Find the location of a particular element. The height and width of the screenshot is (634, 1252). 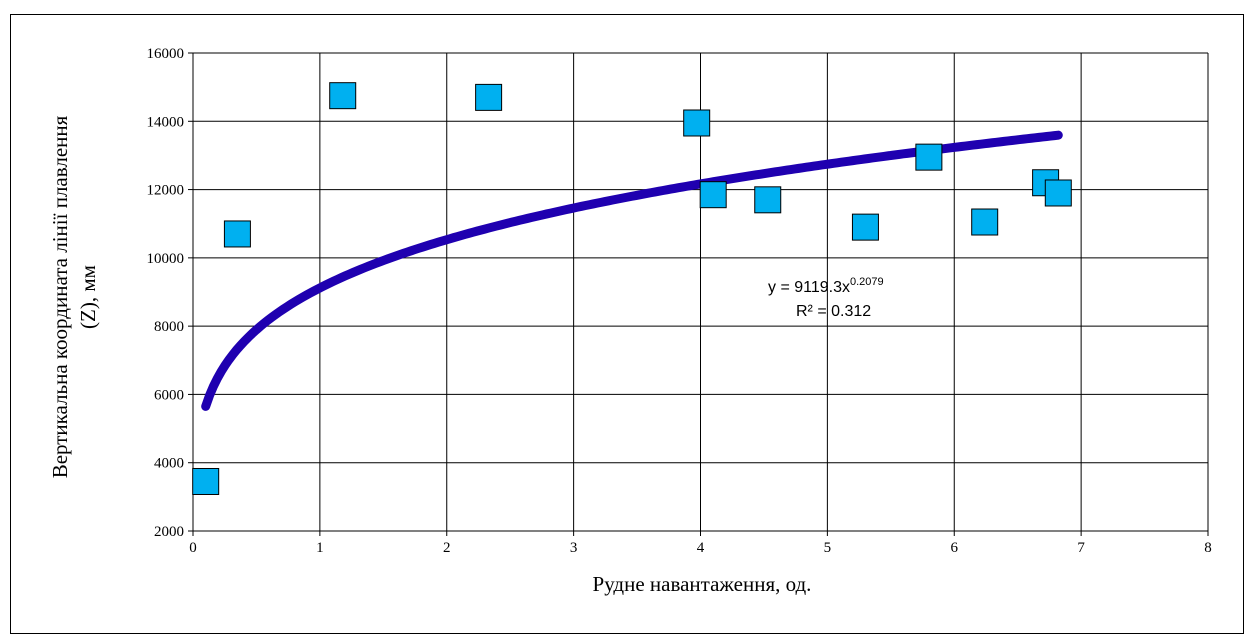

y-tick-labels: 2000 4000 6000 8000 10000 12000 14000 16000 is located at coordinates (166, 293).